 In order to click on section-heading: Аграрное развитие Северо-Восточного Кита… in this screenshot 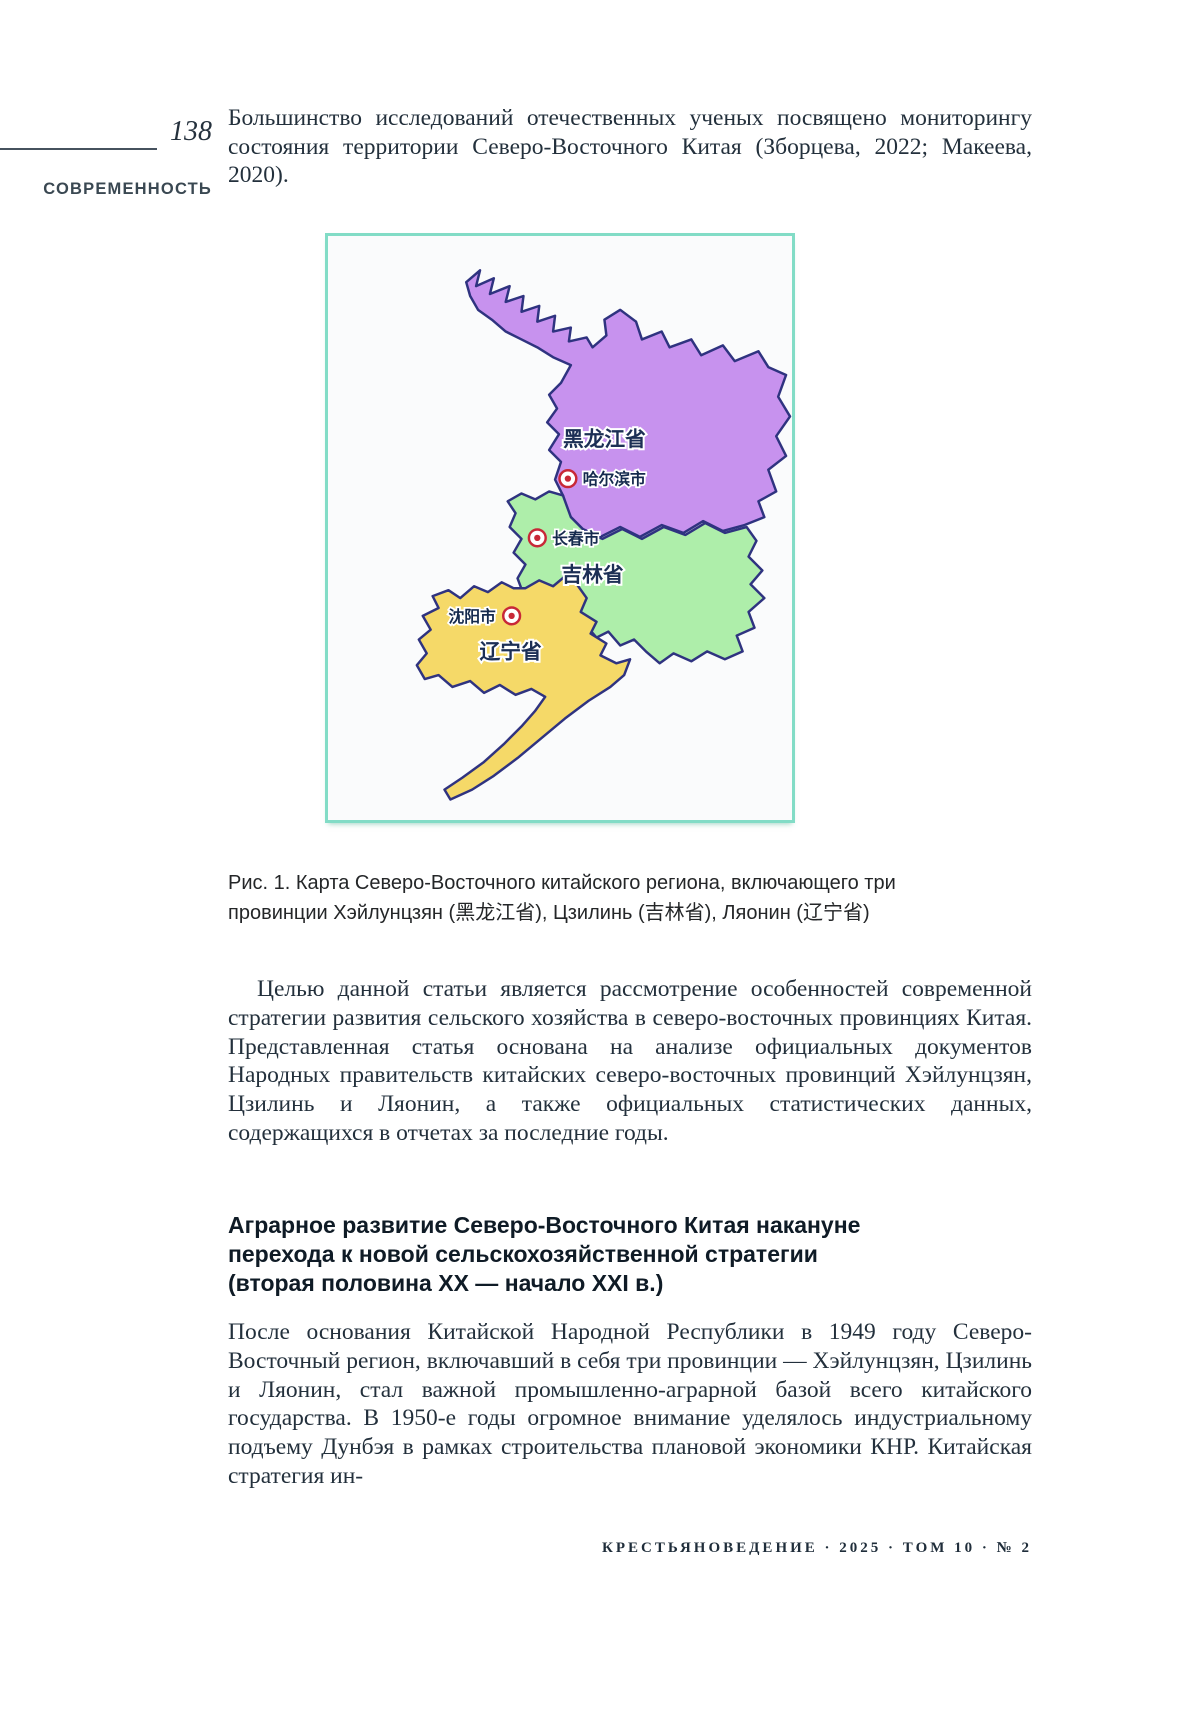, I will do `click(544, 1254)`.